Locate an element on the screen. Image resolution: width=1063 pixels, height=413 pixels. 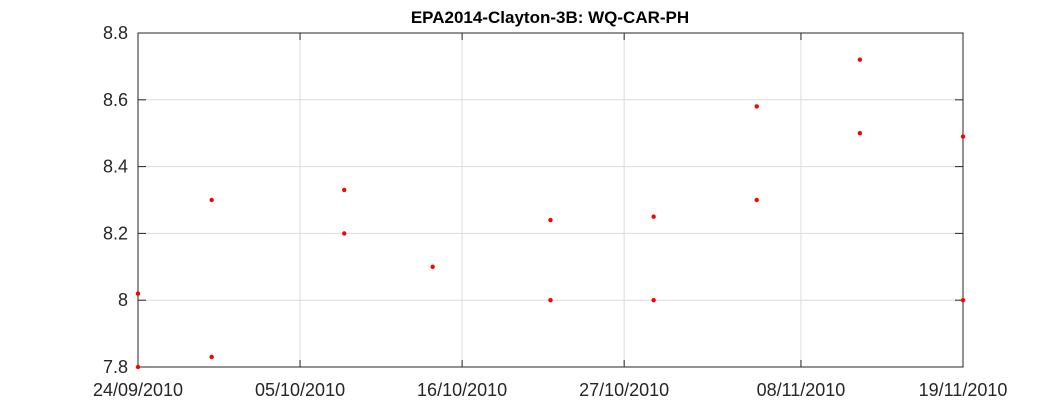
y-tick-label: 8.6 is located at coordinates (115, 100).